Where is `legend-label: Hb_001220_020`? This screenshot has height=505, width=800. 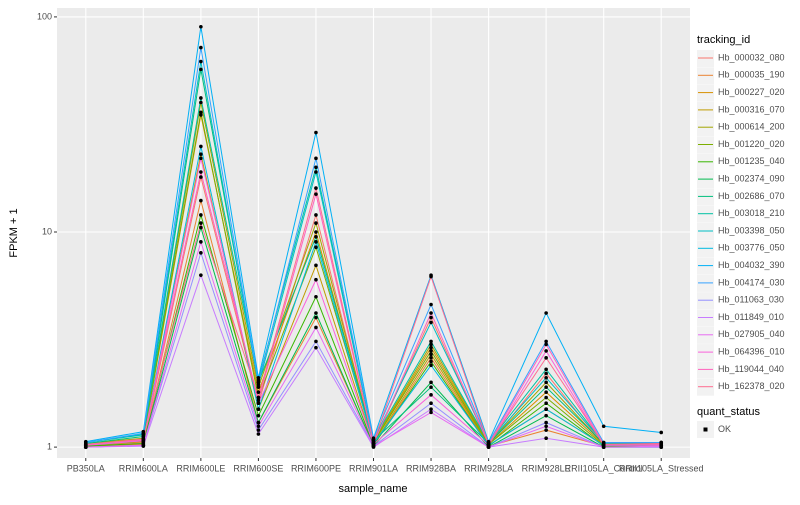
legend-label: Hb_001220_020 is located at coordinates (751, 144).